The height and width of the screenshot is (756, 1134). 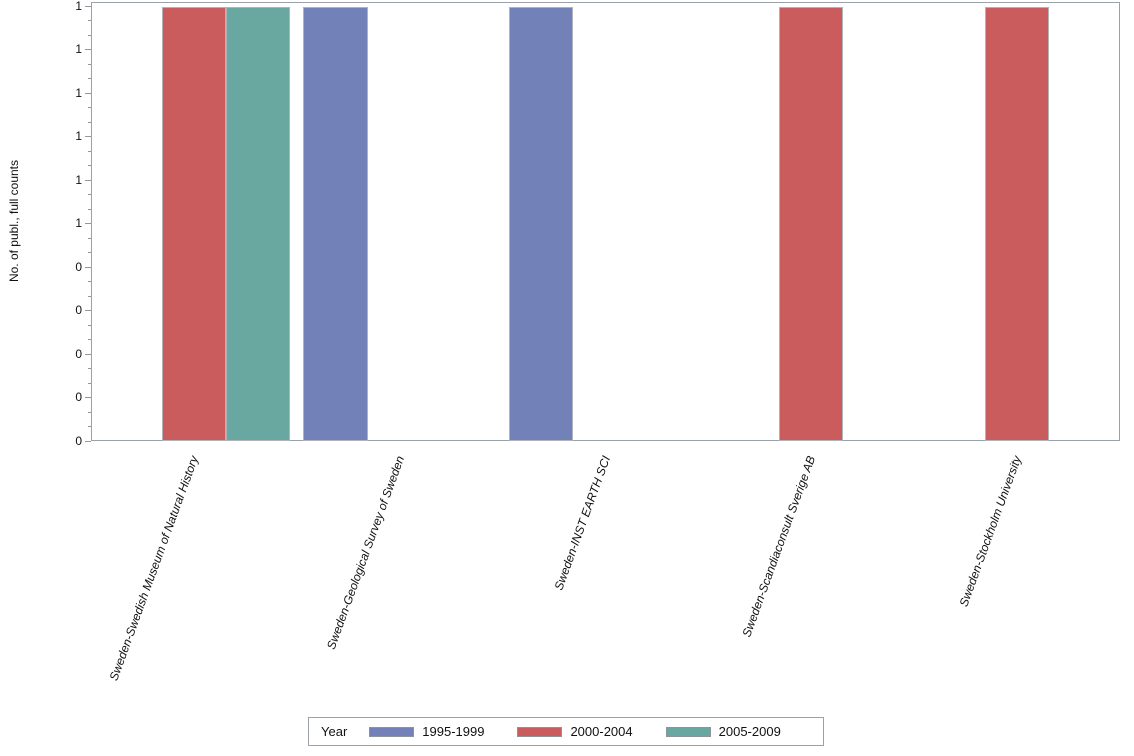 I want to click on x-category-label: Sweden-Stockholm University, so click(x=990, y=531).